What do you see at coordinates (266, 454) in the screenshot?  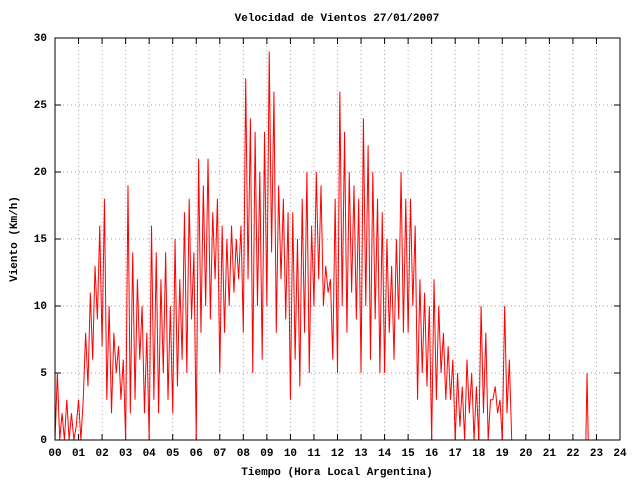 I see `x-tick-label: 09` at bounding box center [266, 454].